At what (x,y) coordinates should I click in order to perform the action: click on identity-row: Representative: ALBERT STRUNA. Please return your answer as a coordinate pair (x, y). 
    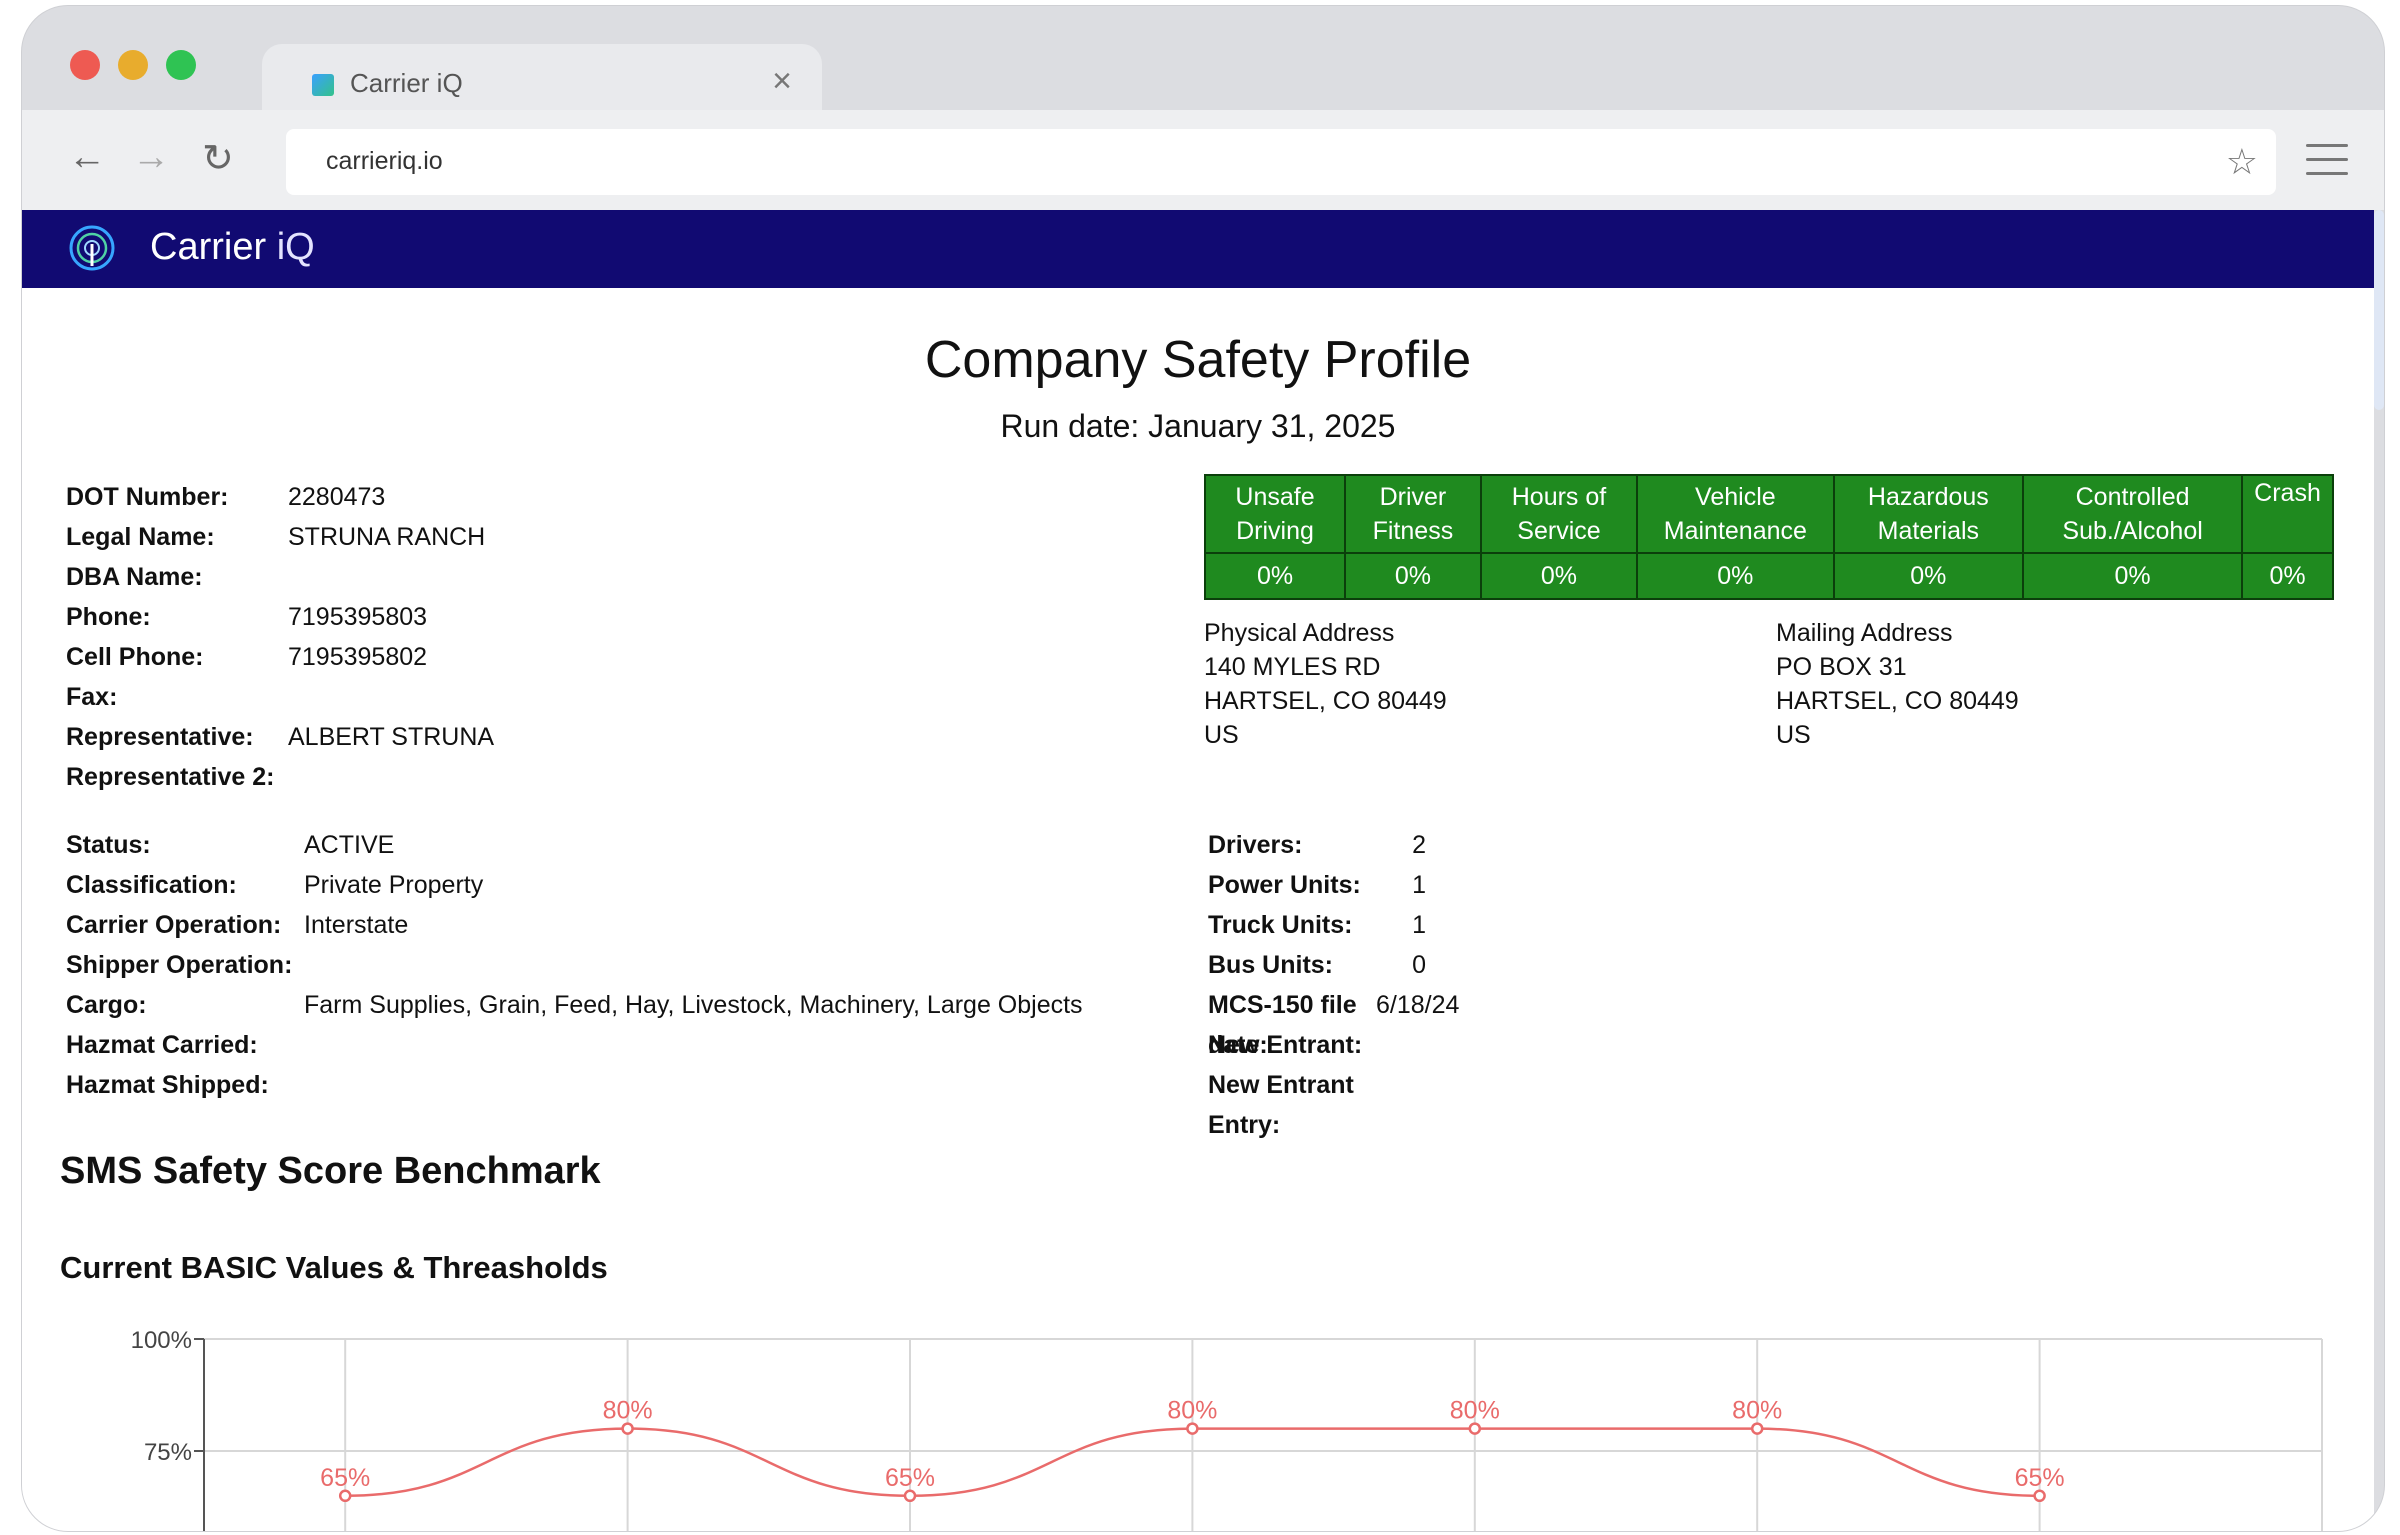
    Looking at the image, I should click on (280, 737).